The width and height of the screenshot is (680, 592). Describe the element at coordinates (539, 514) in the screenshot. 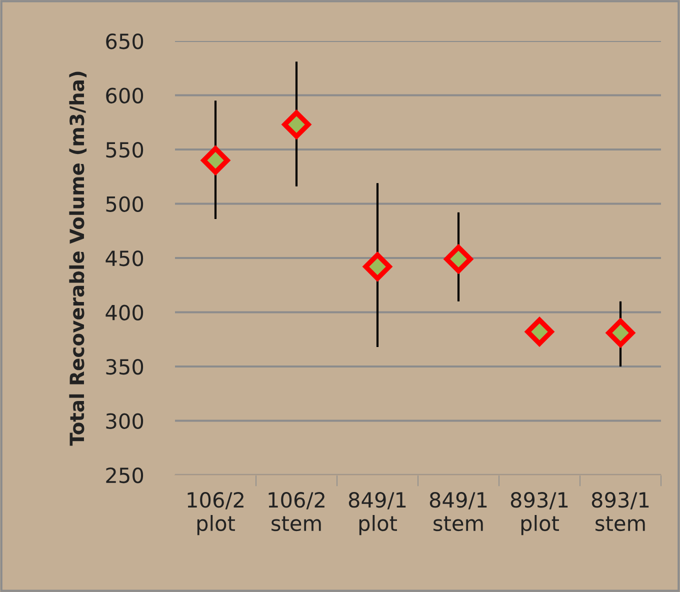

I see `x-tick-label: 893/1 plot` at that location.